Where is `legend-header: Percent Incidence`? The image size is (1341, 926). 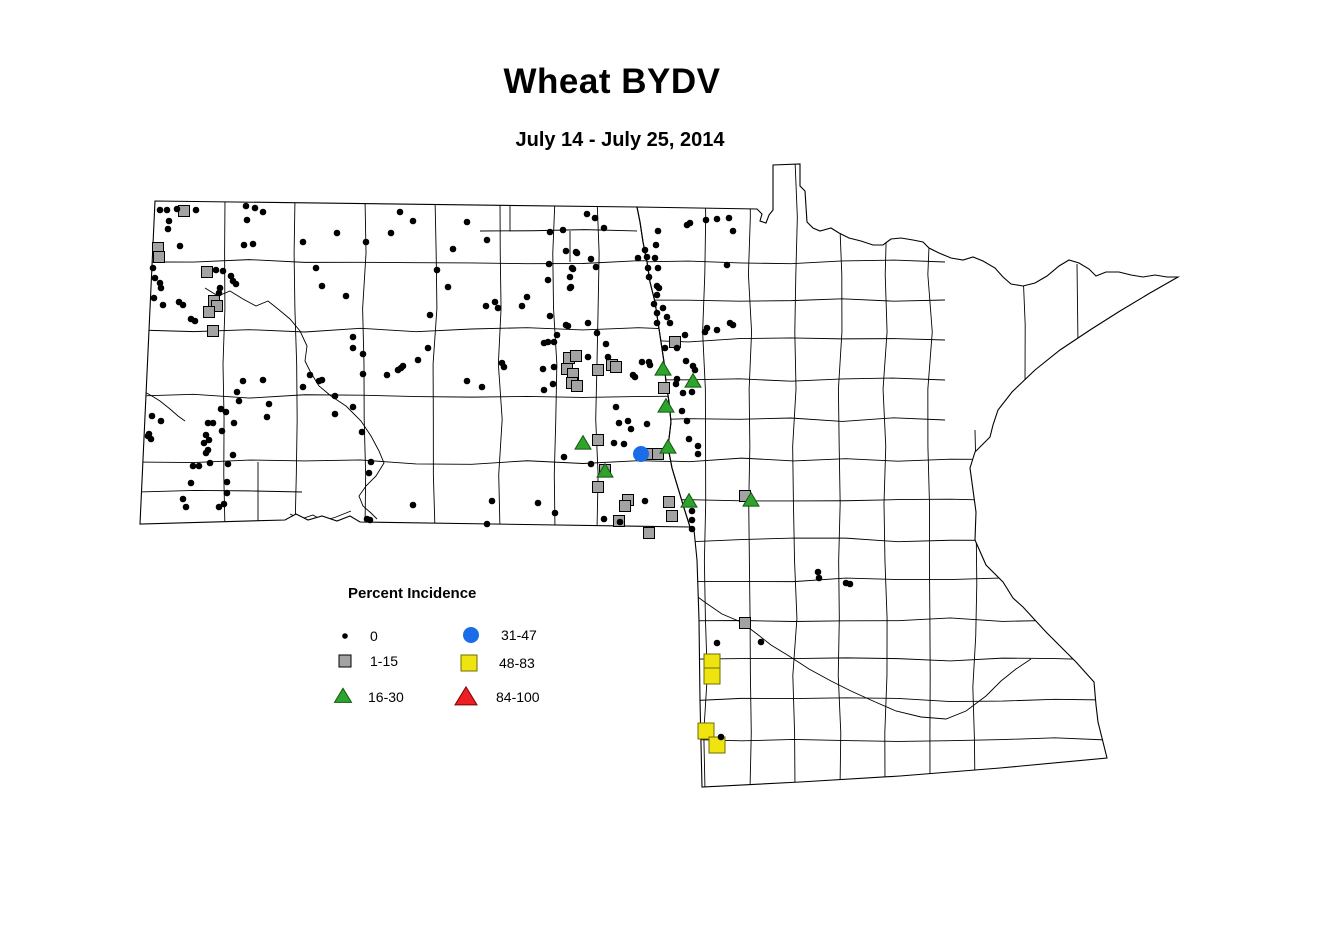 legend-header: Percent Incidence is located at coordinates (412, 593).